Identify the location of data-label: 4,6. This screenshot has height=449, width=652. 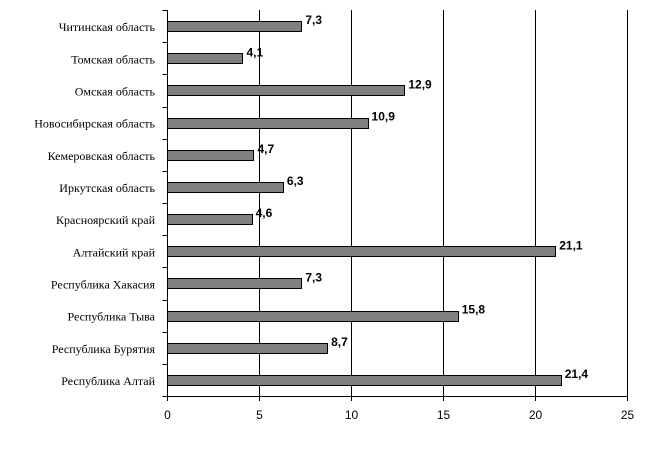
(264, 213).